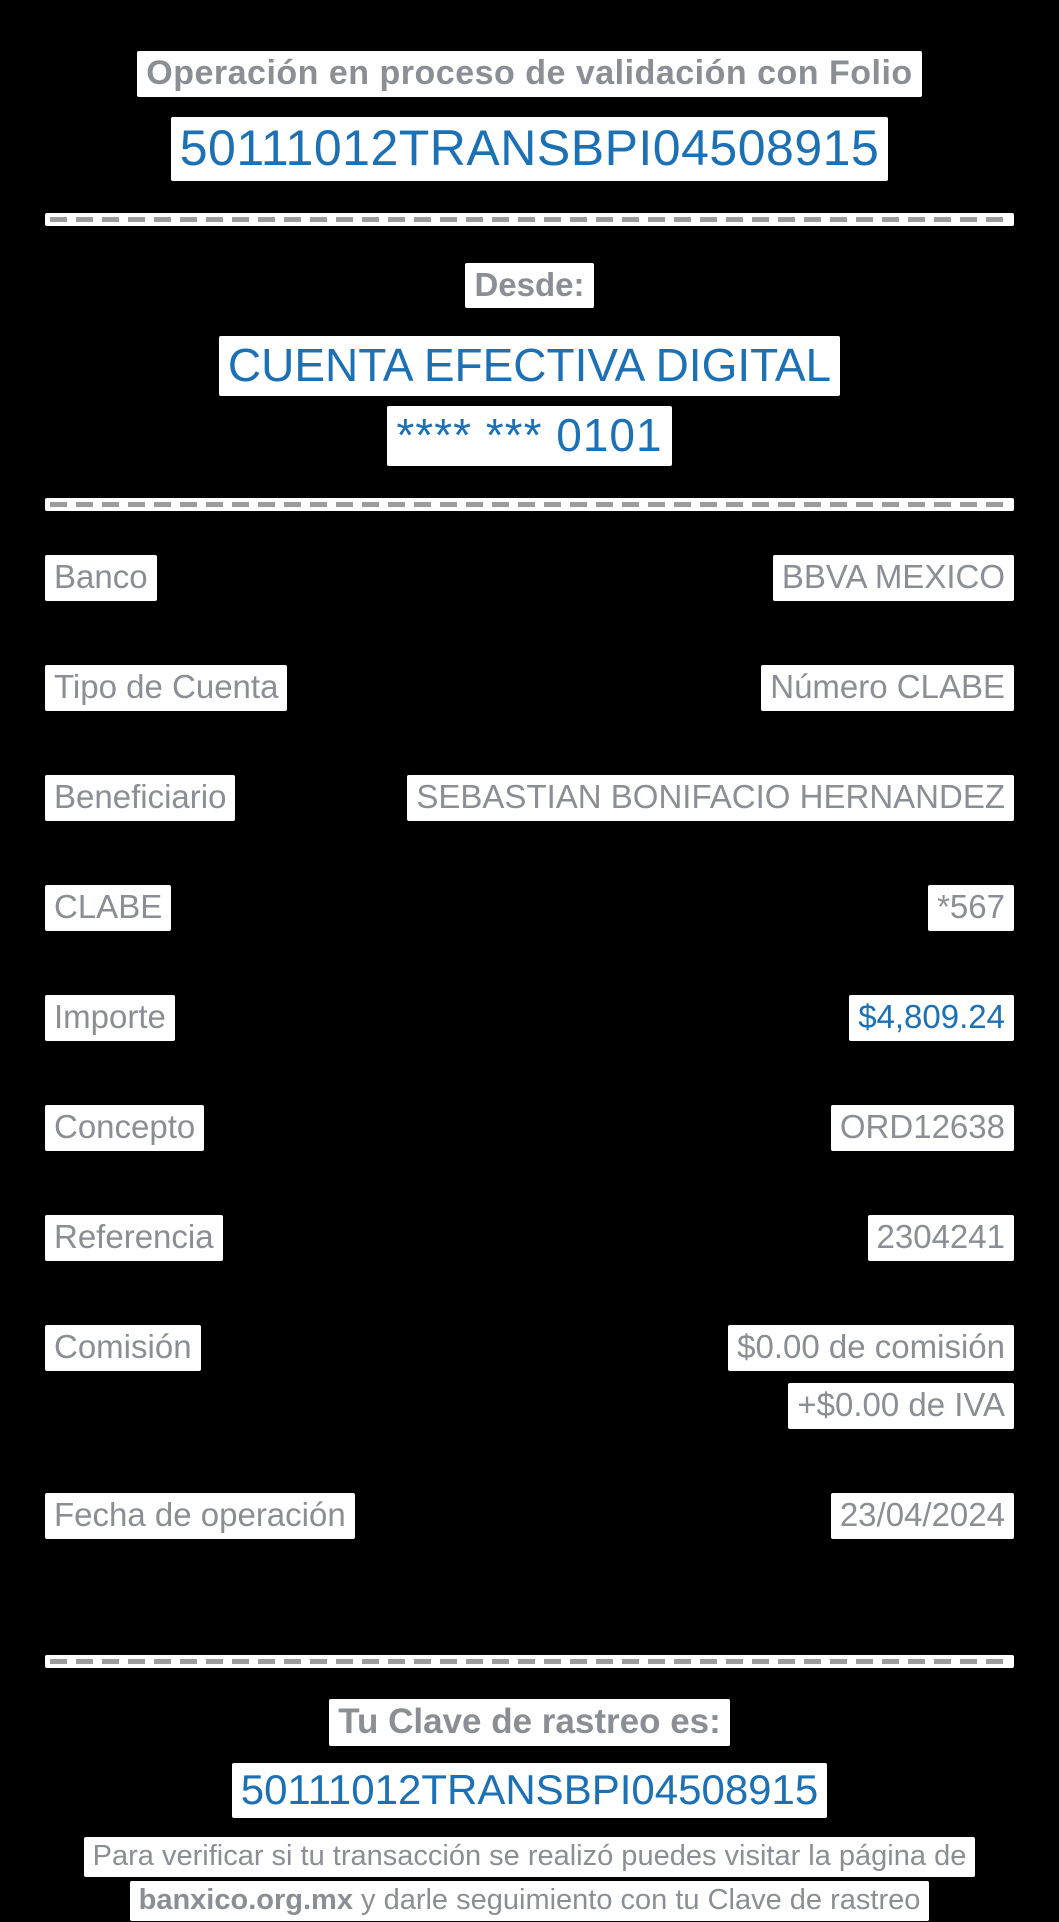 Image resolution: width=1059 pixels, height=1922 pixels. What do you see at coordinates (529, 1516) in the screenshot?
I see `detail-row-fecha-de-operacion: Fecha de operación 23/04/2024` at bounding box center [529, 1516].